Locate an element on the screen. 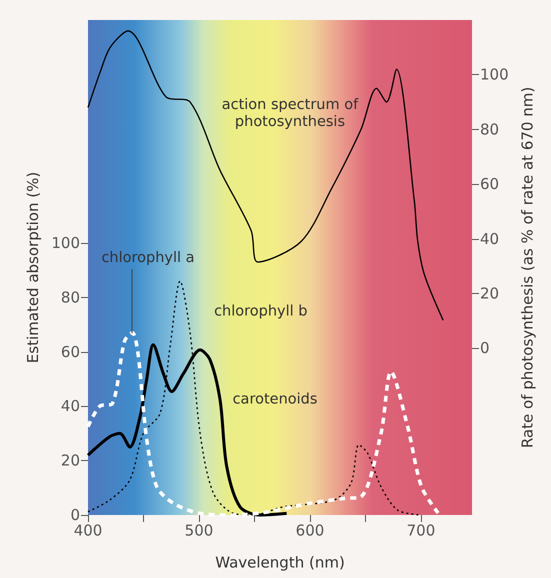 Image resolution: width=551 pixels, height=578 pixels. y-tick-label: 100 is located at coordinates (65, 243).